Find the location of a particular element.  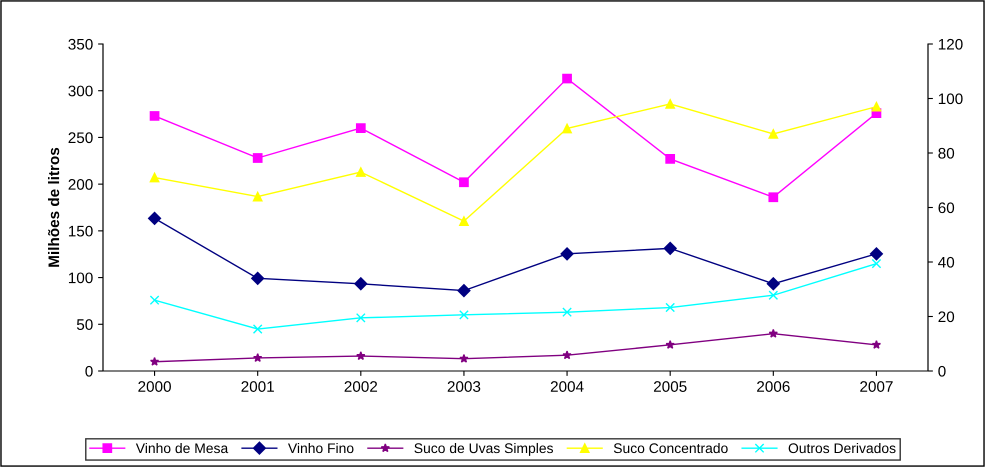

y-tick-label: 300 is located at coordinates (80, 91).